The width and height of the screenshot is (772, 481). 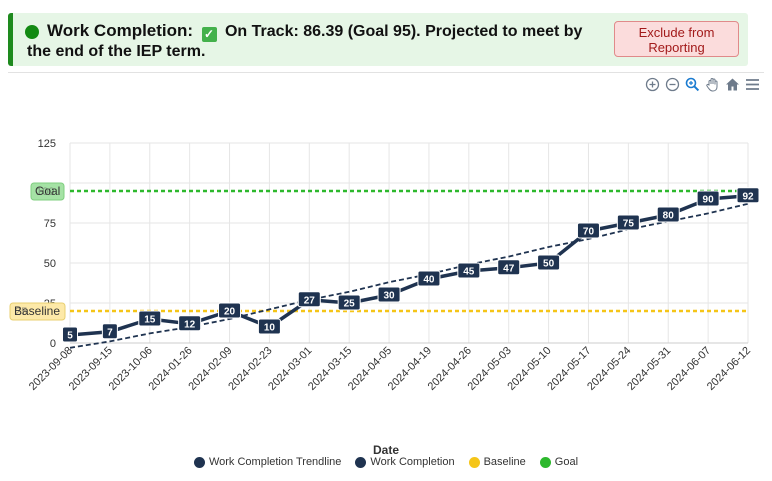 I want to click on data-label: 30, so click(x=389, y=296).